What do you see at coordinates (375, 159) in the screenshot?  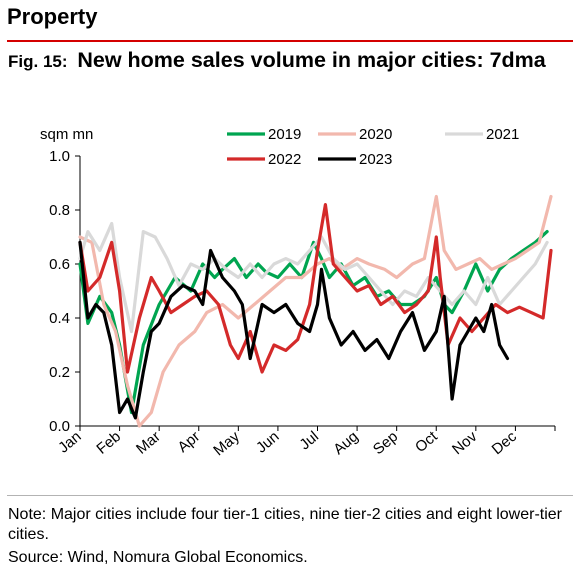 I see `legend-label-2023: 2023` at bounding box center [375, 159].